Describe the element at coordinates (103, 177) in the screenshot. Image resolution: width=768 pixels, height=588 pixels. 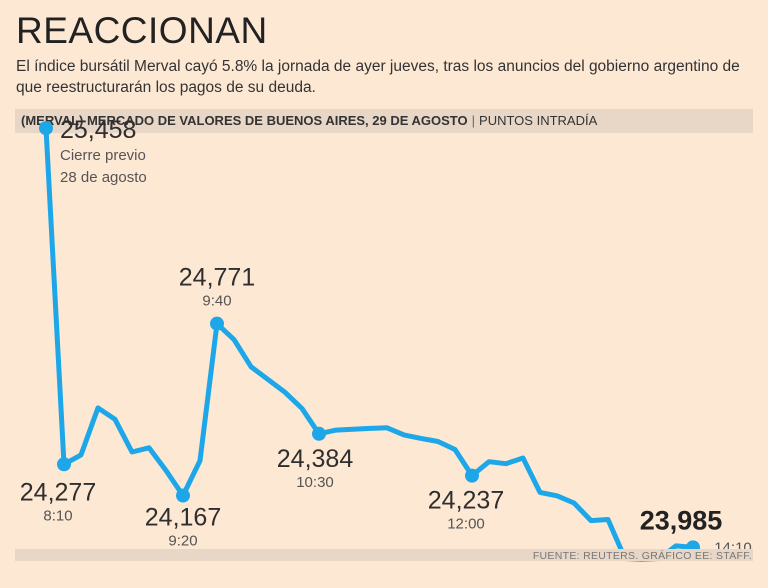
I see `point-note-label: 28 de agosto` at that location.